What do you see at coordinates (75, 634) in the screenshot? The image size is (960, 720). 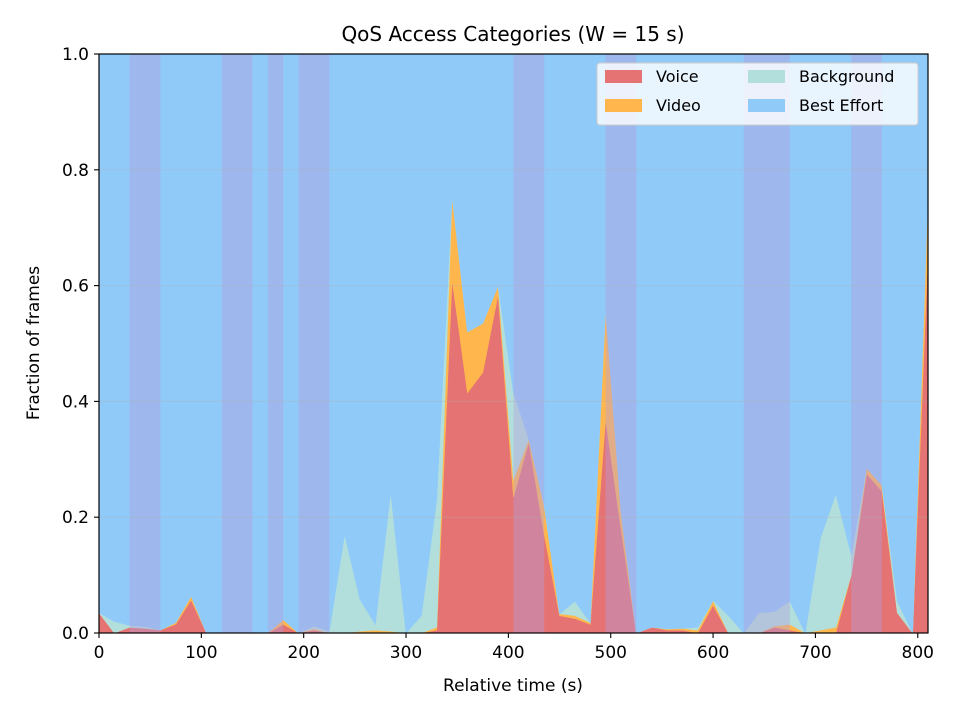 I see `y-tick-label: 0.0` at bounding box center [75, 634].